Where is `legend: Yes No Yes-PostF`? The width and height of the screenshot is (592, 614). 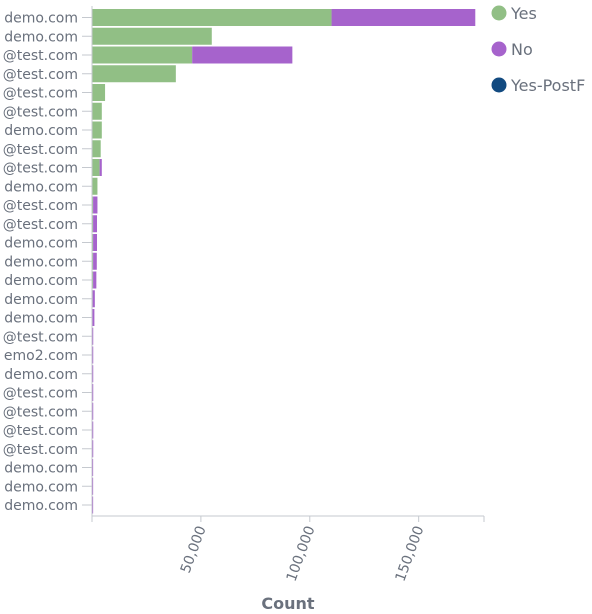 legend: Yes No Yes-PostF is located at coordinates (538, 49).